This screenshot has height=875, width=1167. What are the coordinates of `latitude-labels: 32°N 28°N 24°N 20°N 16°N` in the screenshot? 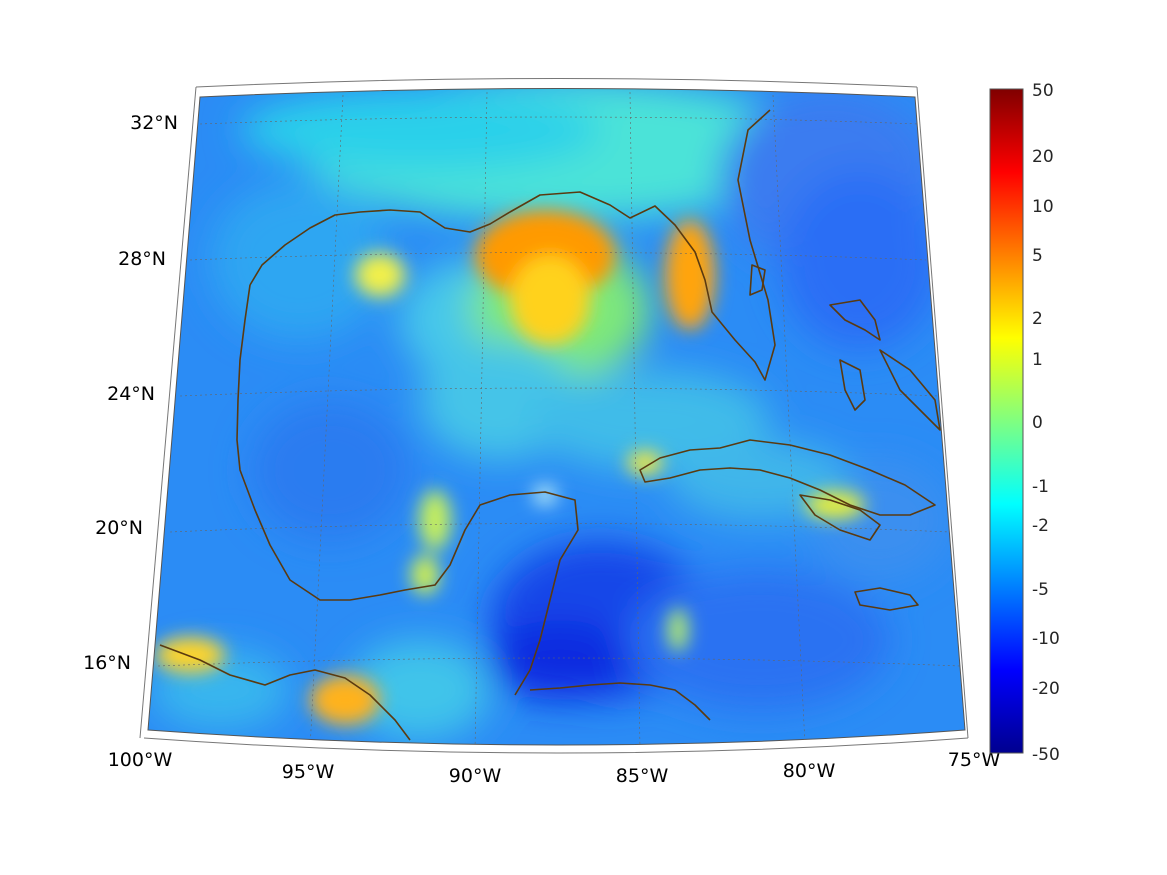 It's located at (130, 393).